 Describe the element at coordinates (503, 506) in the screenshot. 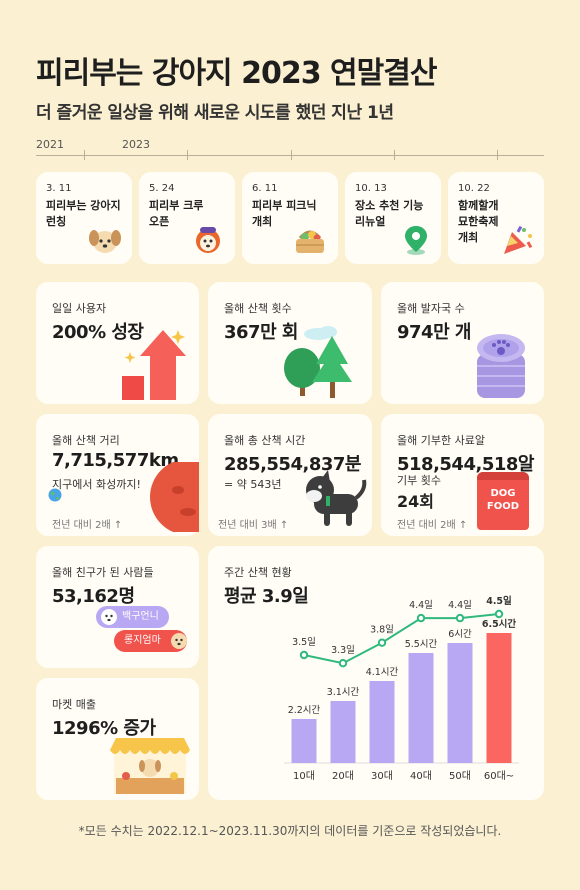

I see `dog-food-bag-text: FOOD` at that location.